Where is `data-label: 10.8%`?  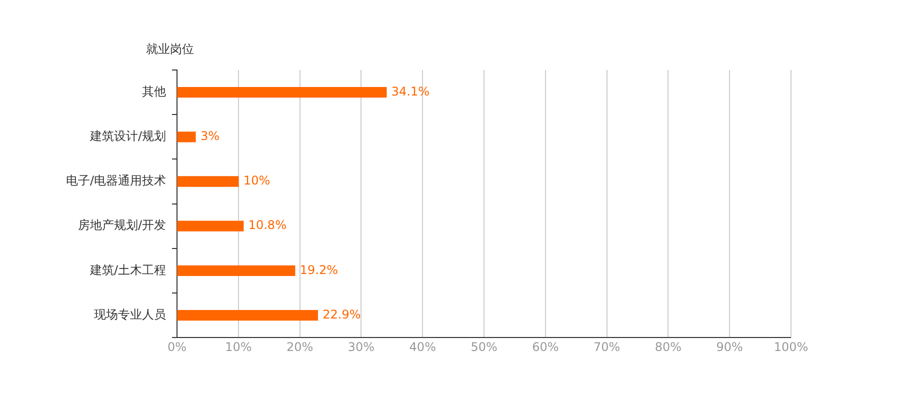
data-label: 10.8% is located at coordinates (267, 225).